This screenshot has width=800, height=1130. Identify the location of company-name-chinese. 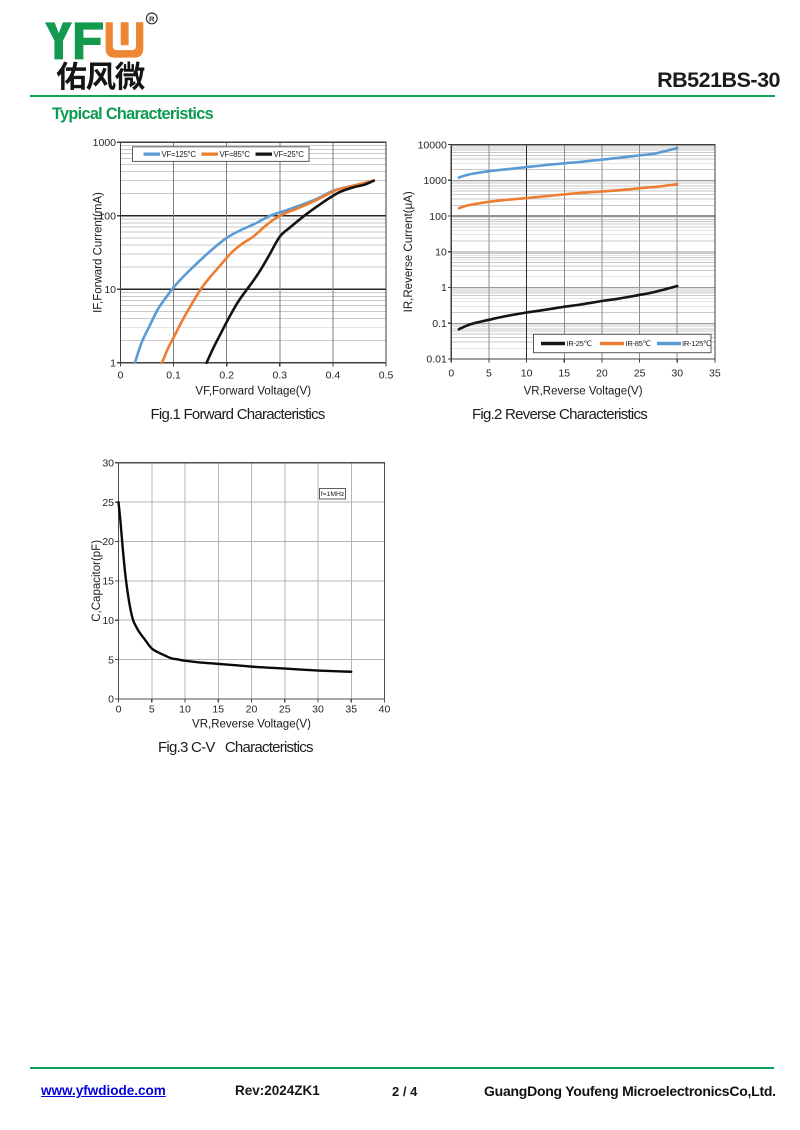
(100, 76).